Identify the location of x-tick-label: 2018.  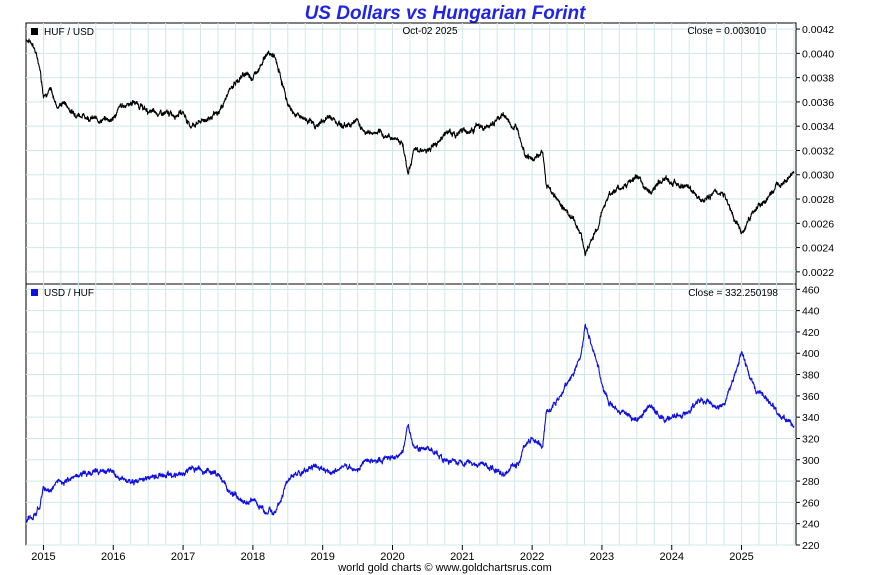
(253, 557).